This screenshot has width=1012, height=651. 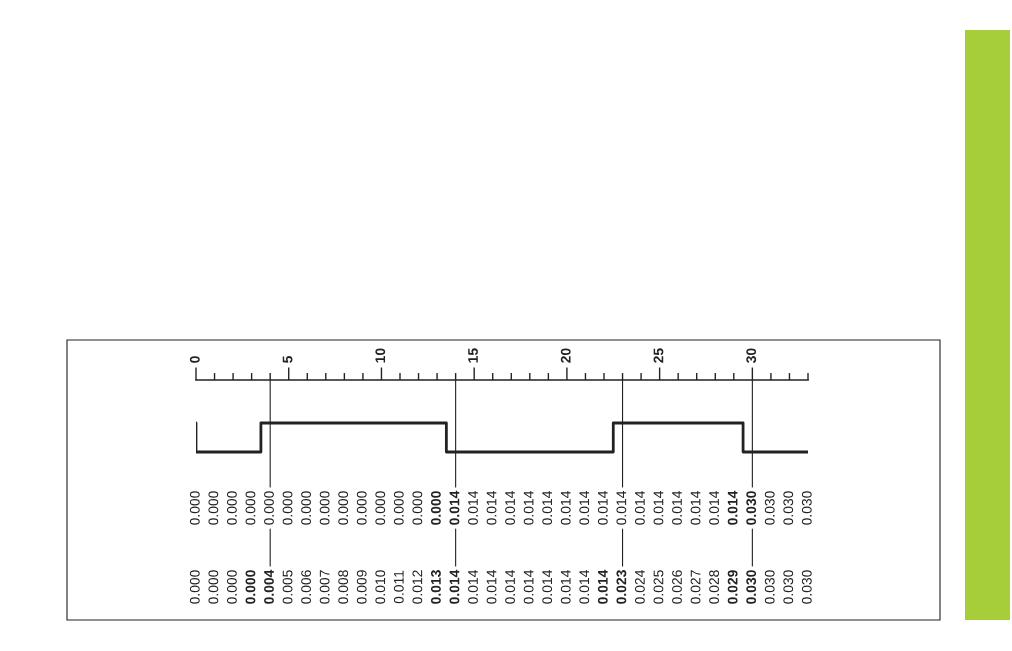 What do you see at coordinates (380, 355) in the screenshot?
I see `x-tick-label: 10` at bounding box center [380, 355].